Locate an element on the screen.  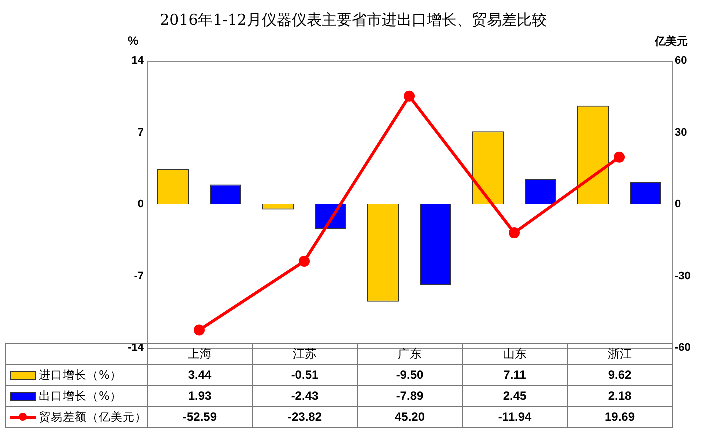
y-tick-label: 0 is located at coordinates (141, 204).